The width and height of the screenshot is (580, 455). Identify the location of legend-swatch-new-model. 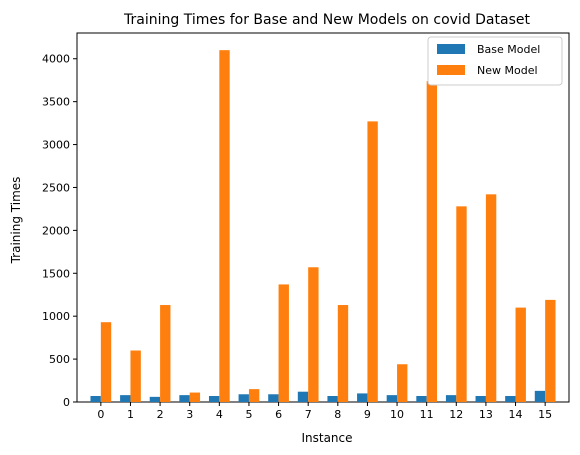
(451, 70).